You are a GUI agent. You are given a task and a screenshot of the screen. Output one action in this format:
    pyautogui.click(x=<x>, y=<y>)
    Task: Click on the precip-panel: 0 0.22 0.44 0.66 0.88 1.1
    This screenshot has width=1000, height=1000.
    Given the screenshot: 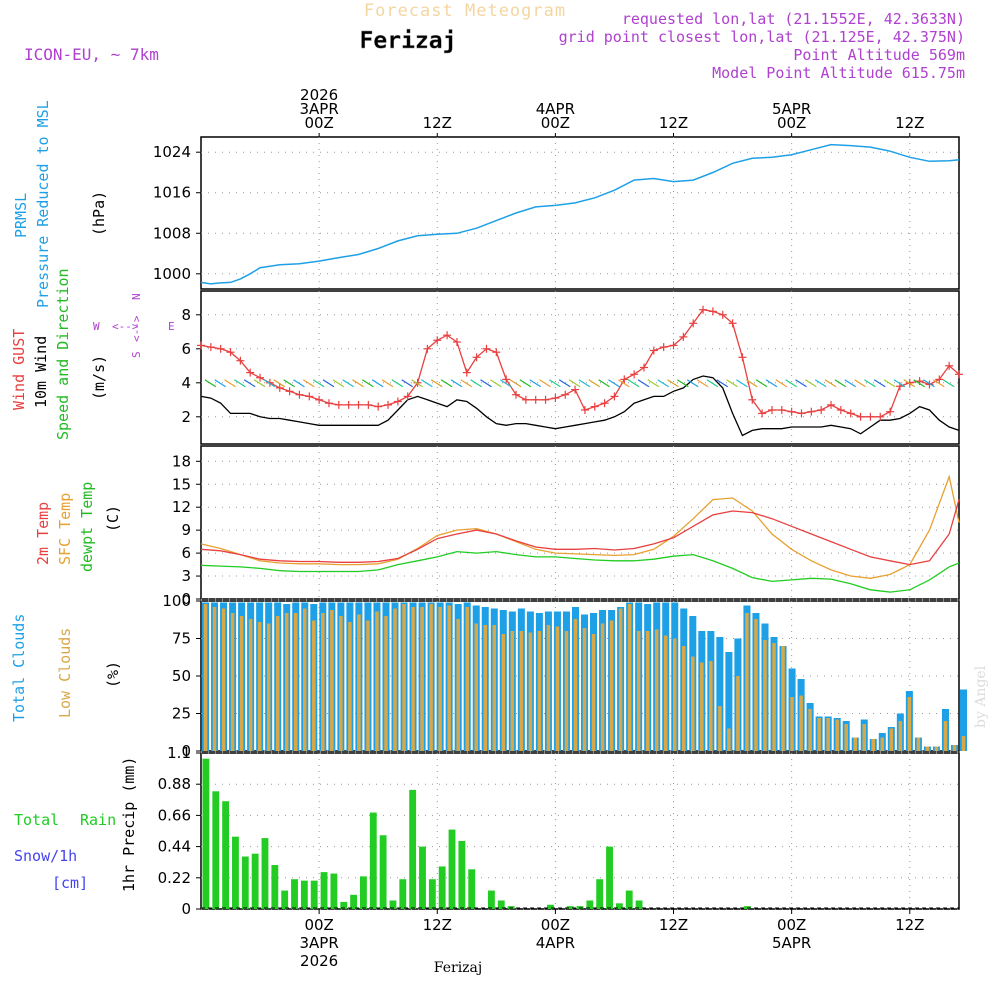 What is the action you would take?
    pyautogui.click(x=559, y=831)
    